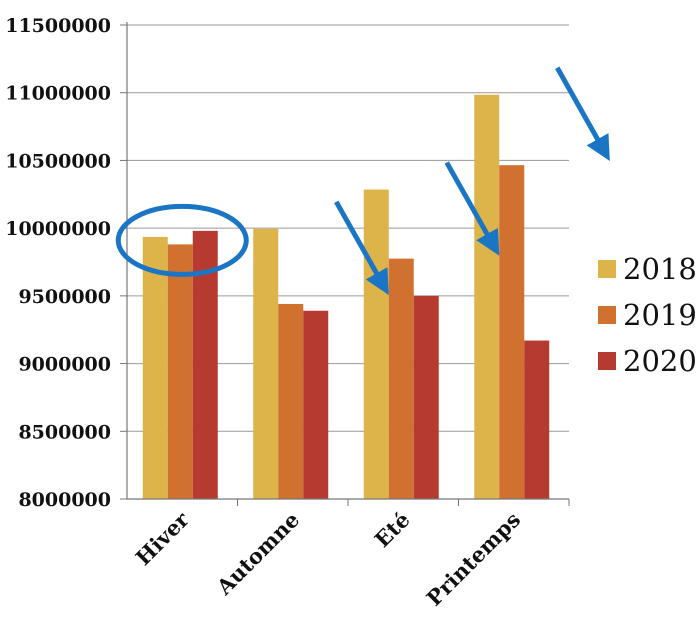 The image size is (700, 626). I want to click on legend-swatch-2020, so click(607, 361).